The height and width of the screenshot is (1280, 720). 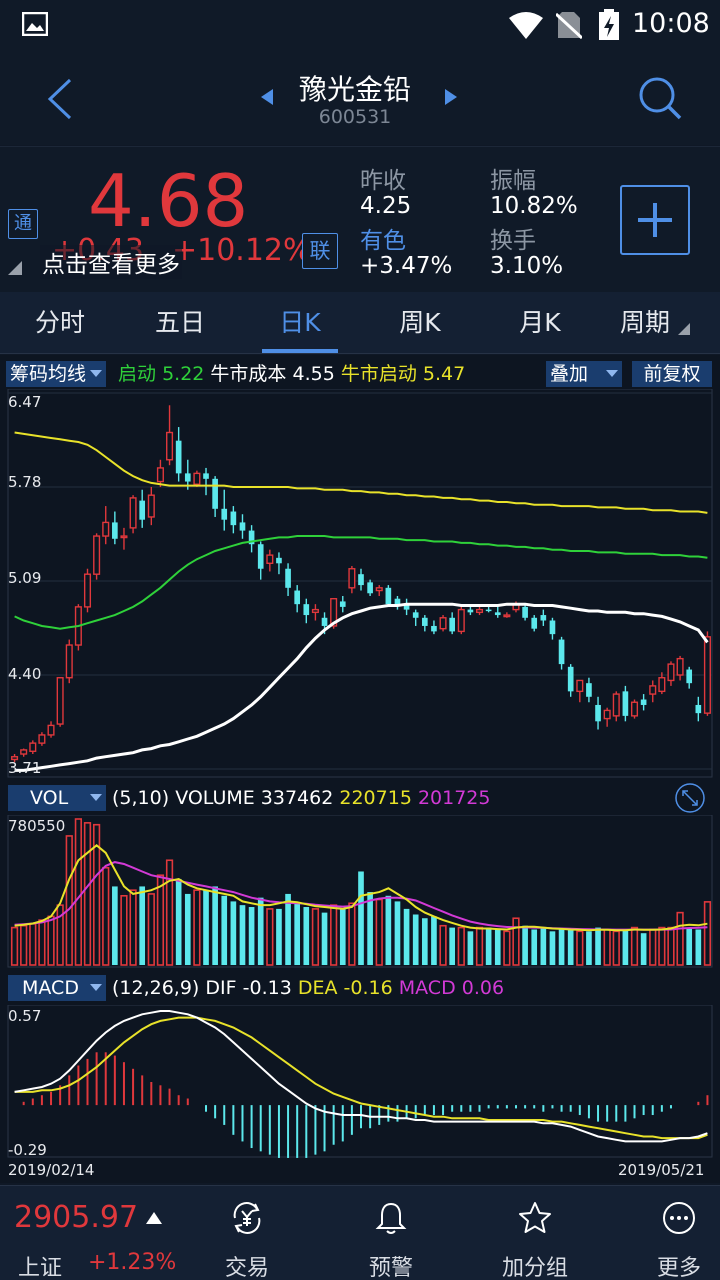 What do you see at coordinates (56, 374) in the screenshot?
I see `chip-ma-dropdown: 筹码均线` at bounding box center [56, 374].